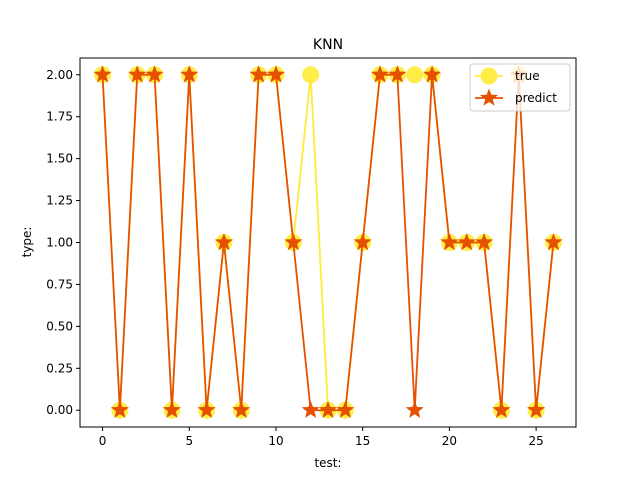 The width and height of the screenshot is (640, 480). What do you see at coordinates (489, 97) in the screenshot?
I see `legend-marker-predict` at bounding box center [489, 97].